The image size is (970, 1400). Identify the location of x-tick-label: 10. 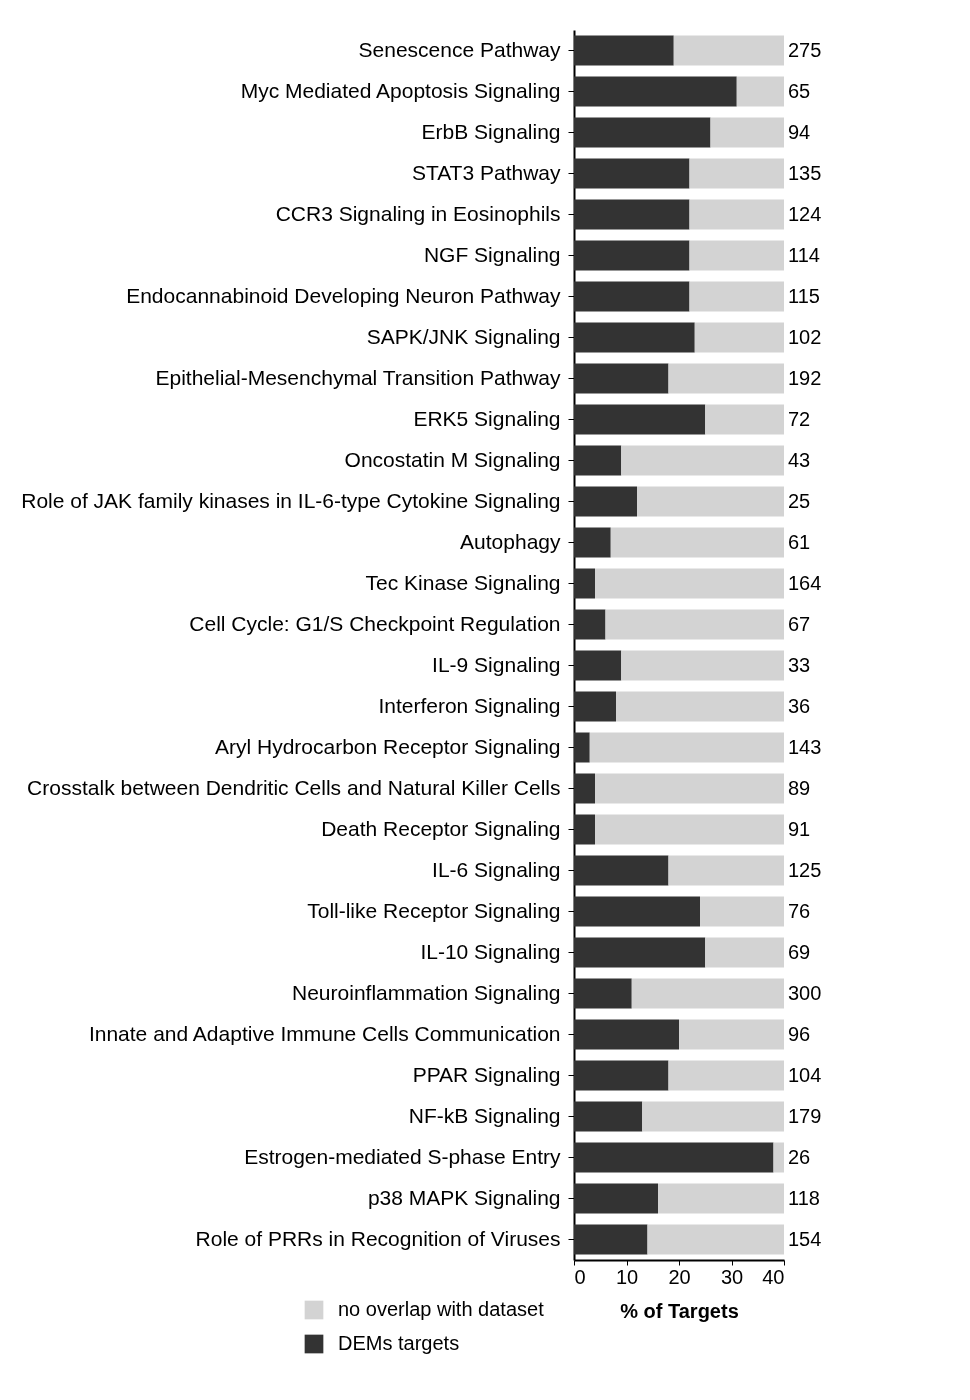
(627, 1276).